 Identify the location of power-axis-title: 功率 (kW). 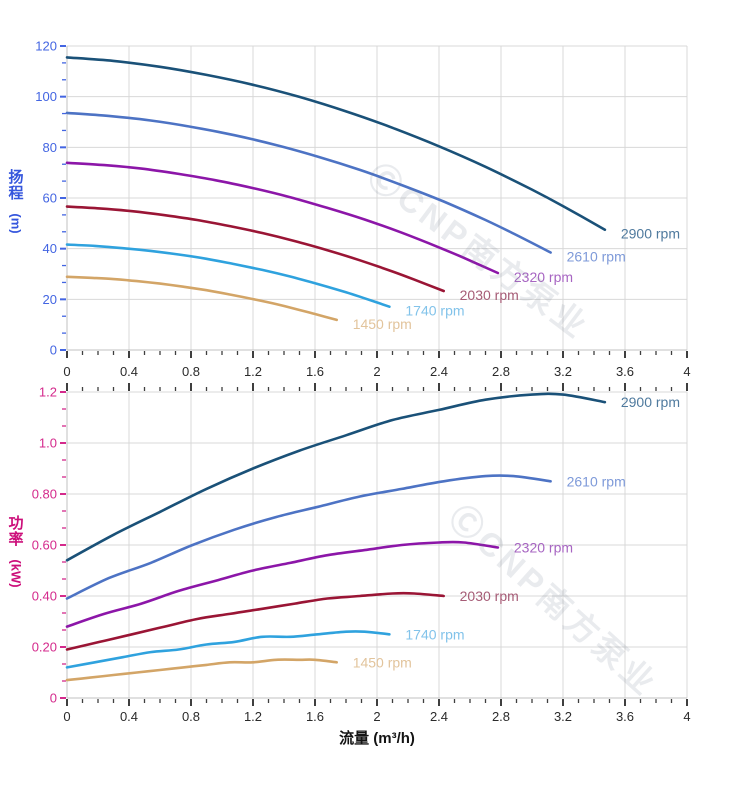
(16, 551).